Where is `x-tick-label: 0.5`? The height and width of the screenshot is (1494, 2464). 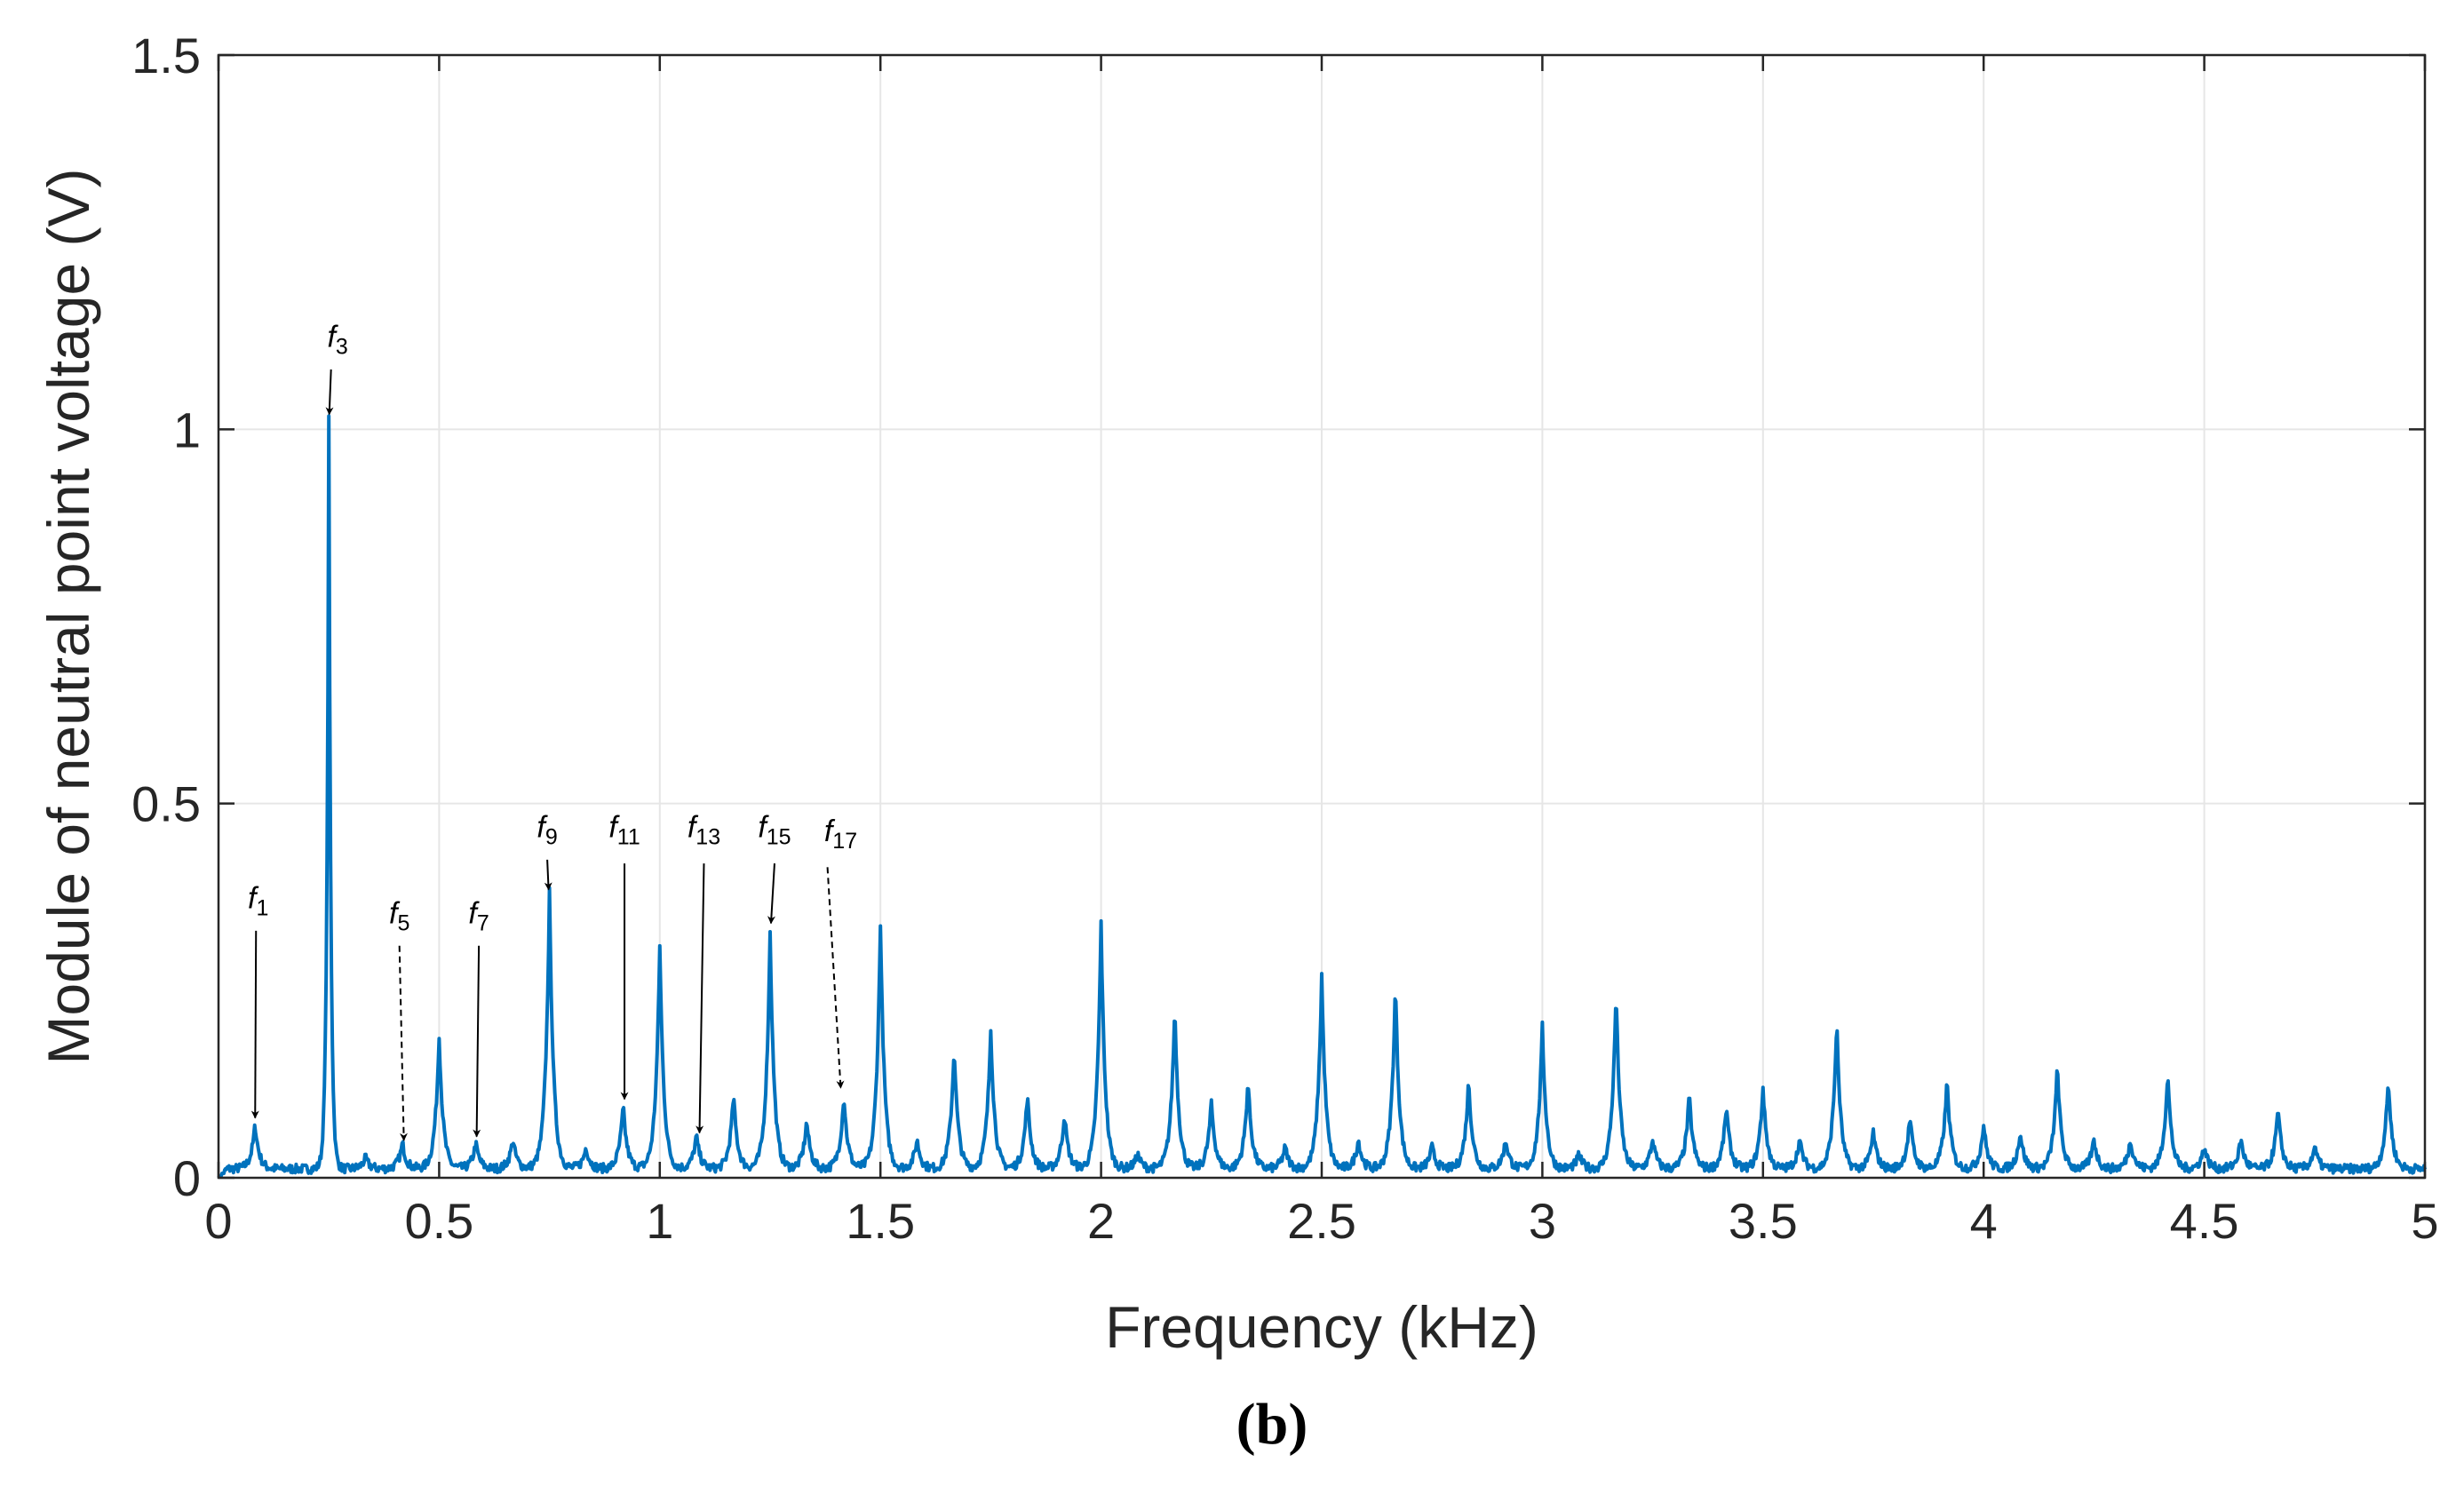
x-tick-label: 0.5 is located at coordinates (438, 1221).